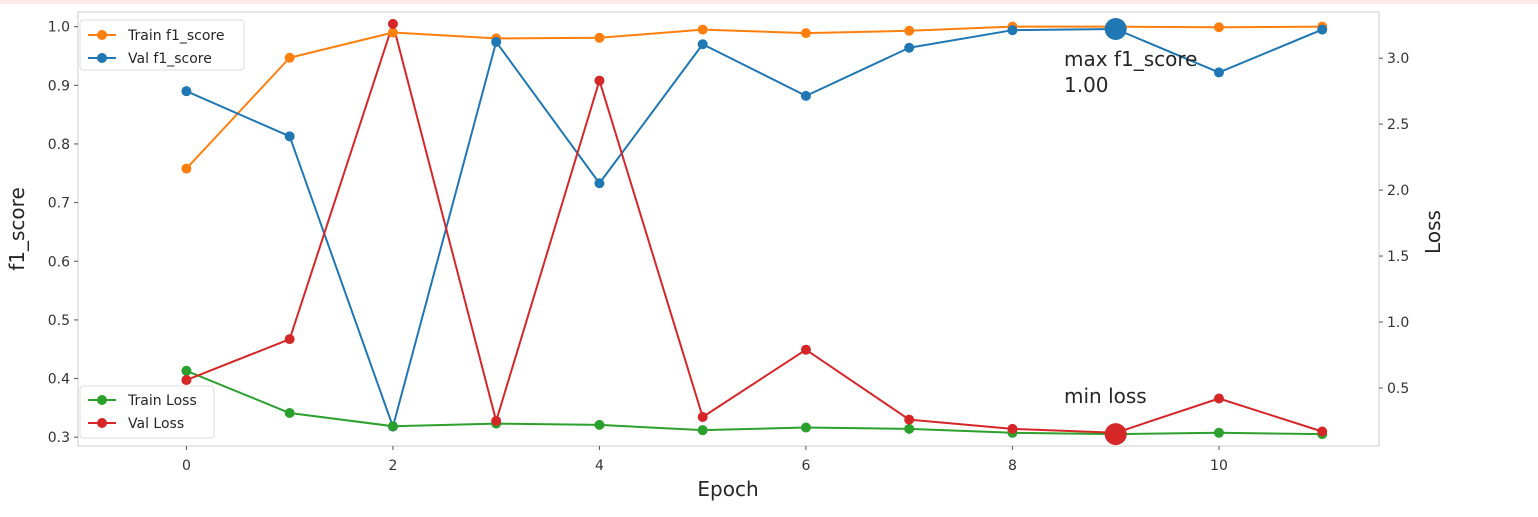 This screenshot has height=517, width=1538. I want to click on legend-val-loss-label: Val Loss, so click(156, 424).